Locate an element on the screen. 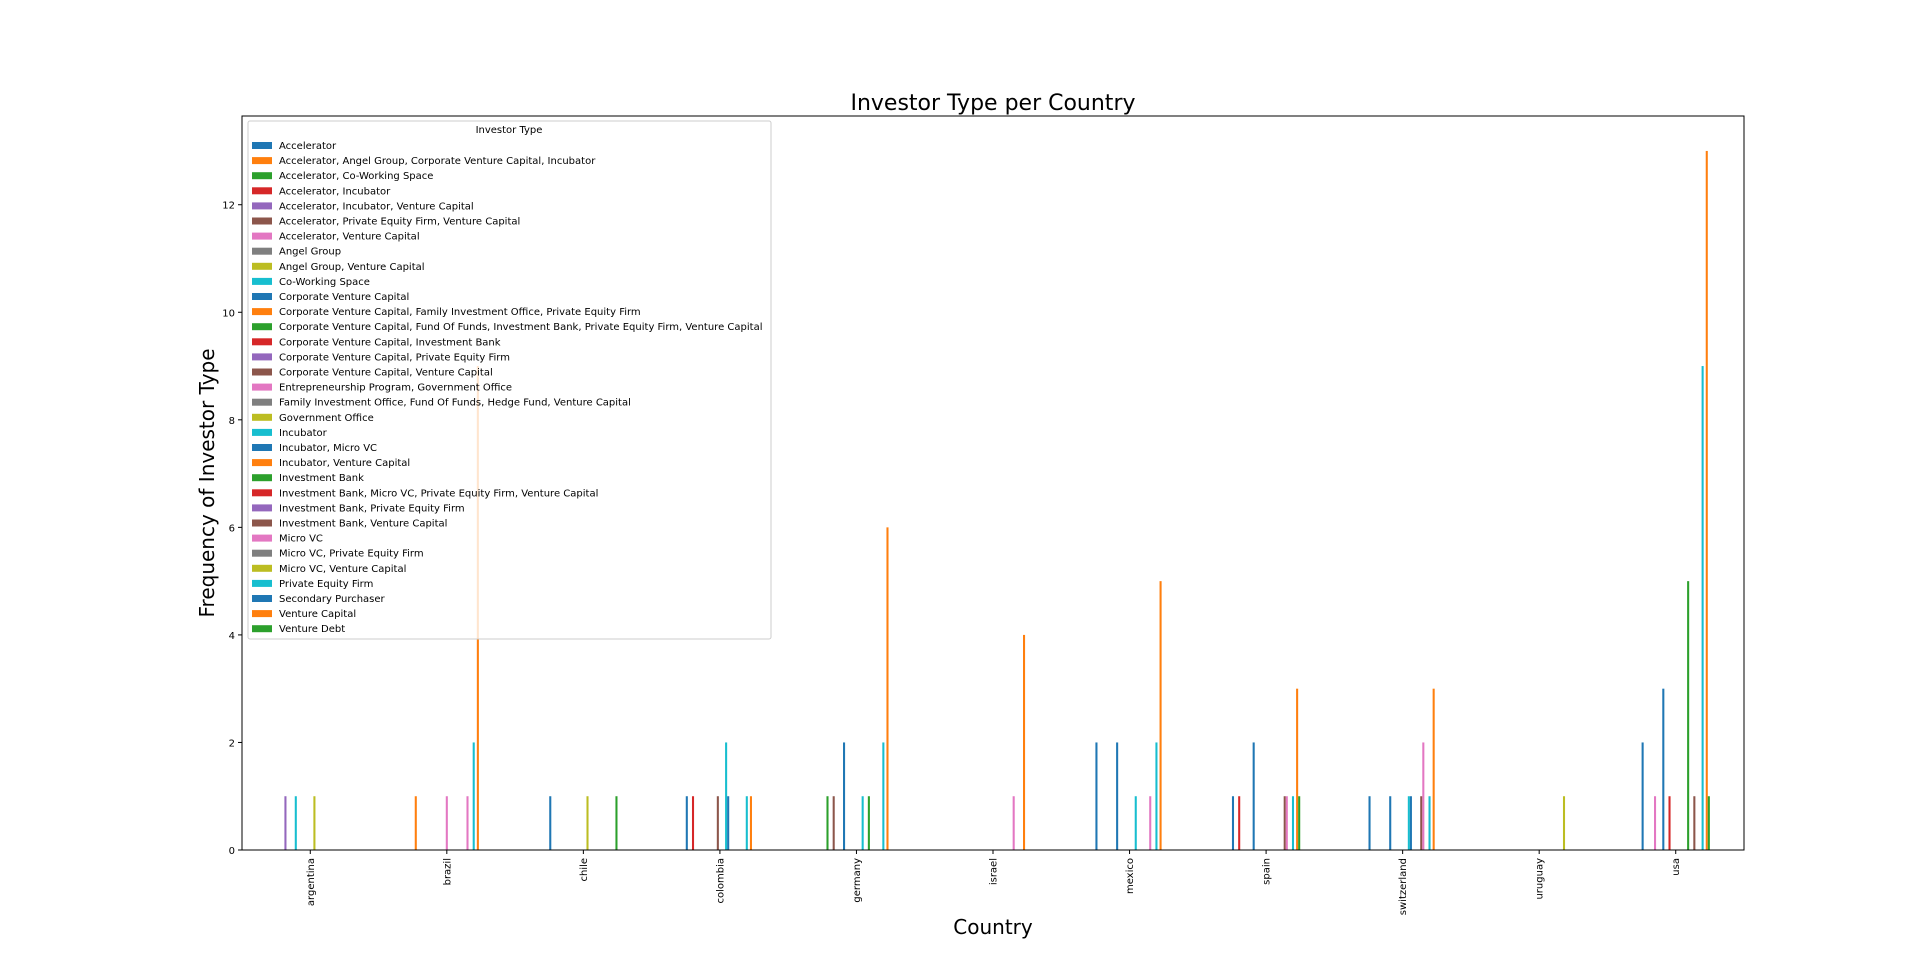 This screenshot has width=1920, height=961. y-tick-label: 6 is located at coordinates (232, 528).